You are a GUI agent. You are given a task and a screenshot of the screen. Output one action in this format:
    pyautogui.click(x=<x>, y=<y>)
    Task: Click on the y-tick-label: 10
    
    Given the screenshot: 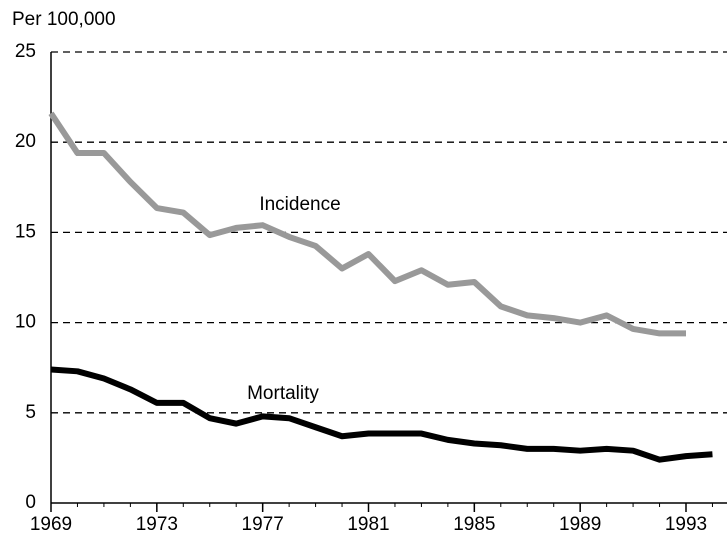 What is the action you would take?
    pyautogui.click(x=25, y=322)
    